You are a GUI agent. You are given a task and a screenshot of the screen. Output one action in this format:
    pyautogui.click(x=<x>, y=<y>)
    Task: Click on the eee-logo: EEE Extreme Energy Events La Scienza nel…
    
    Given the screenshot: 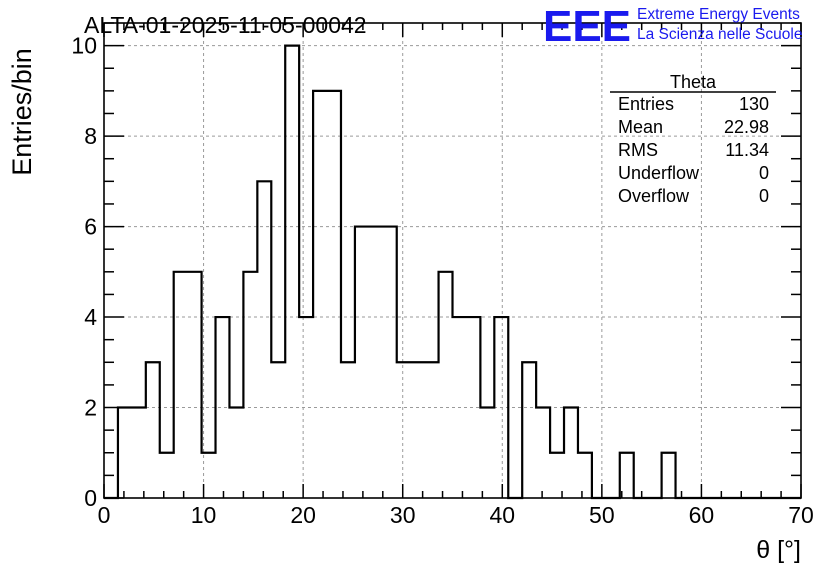 What is the action you would take?
    pyautogui.click(x=672, y=26)
    